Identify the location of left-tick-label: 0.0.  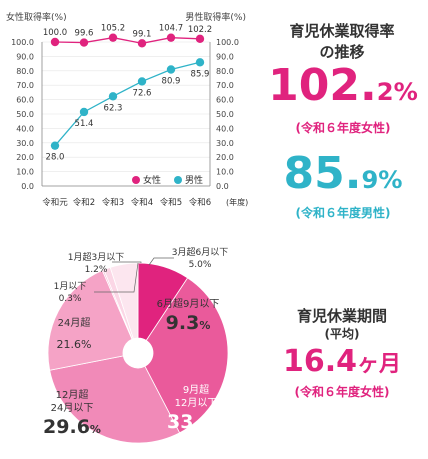
(27, 186).